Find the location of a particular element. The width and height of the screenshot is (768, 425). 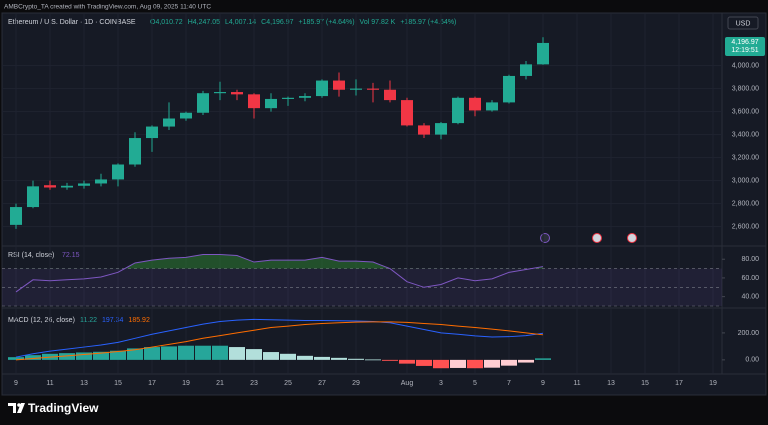

x-tick-label: 29 is located at coordinates (356, 383).